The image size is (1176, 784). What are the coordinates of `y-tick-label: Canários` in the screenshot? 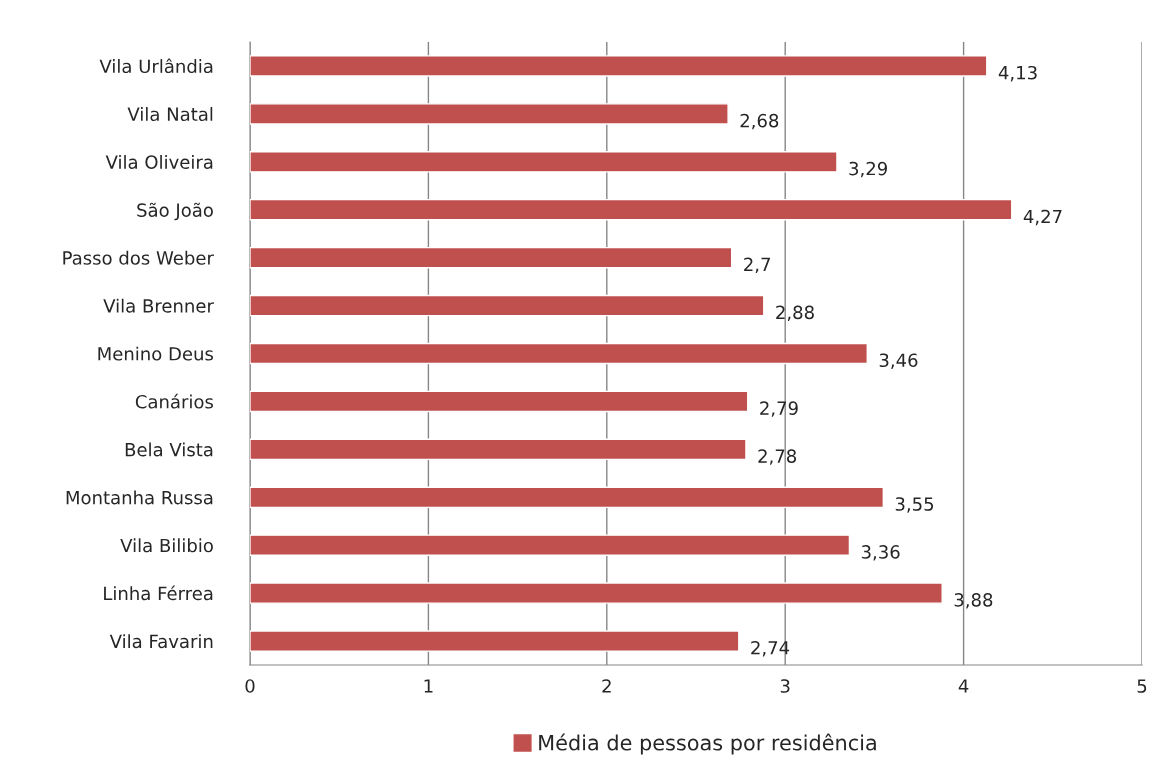 It's located at (174, 401).